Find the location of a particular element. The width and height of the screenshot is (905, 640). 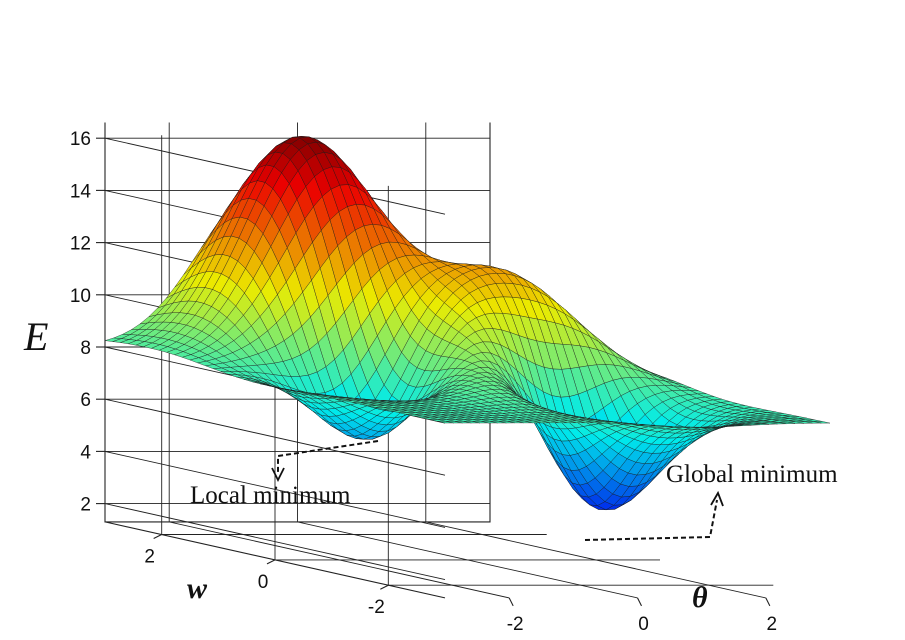

local-minimum-annotation: Local minimum is located at coordinates (284, 474).